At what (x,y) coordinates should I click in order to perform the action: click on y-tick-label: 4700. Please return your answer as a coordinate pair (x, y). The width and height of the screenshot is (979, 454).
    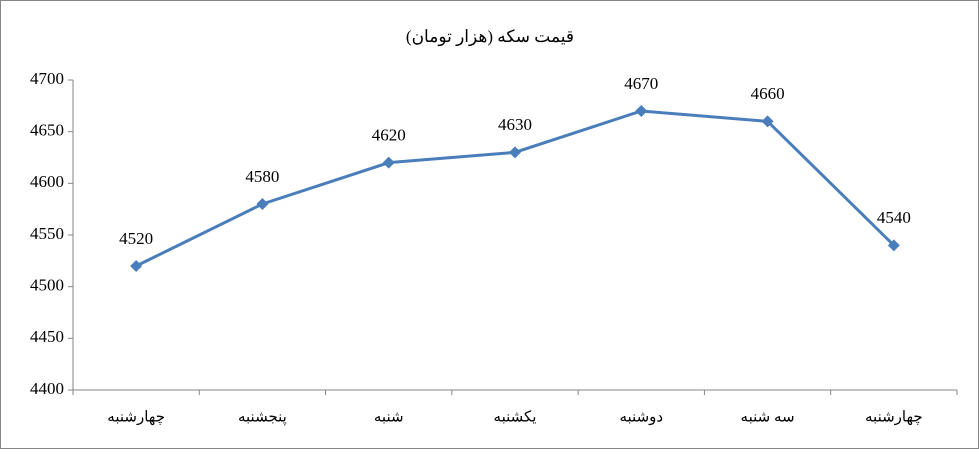
    Looking at the image, I should click on (47, 78).